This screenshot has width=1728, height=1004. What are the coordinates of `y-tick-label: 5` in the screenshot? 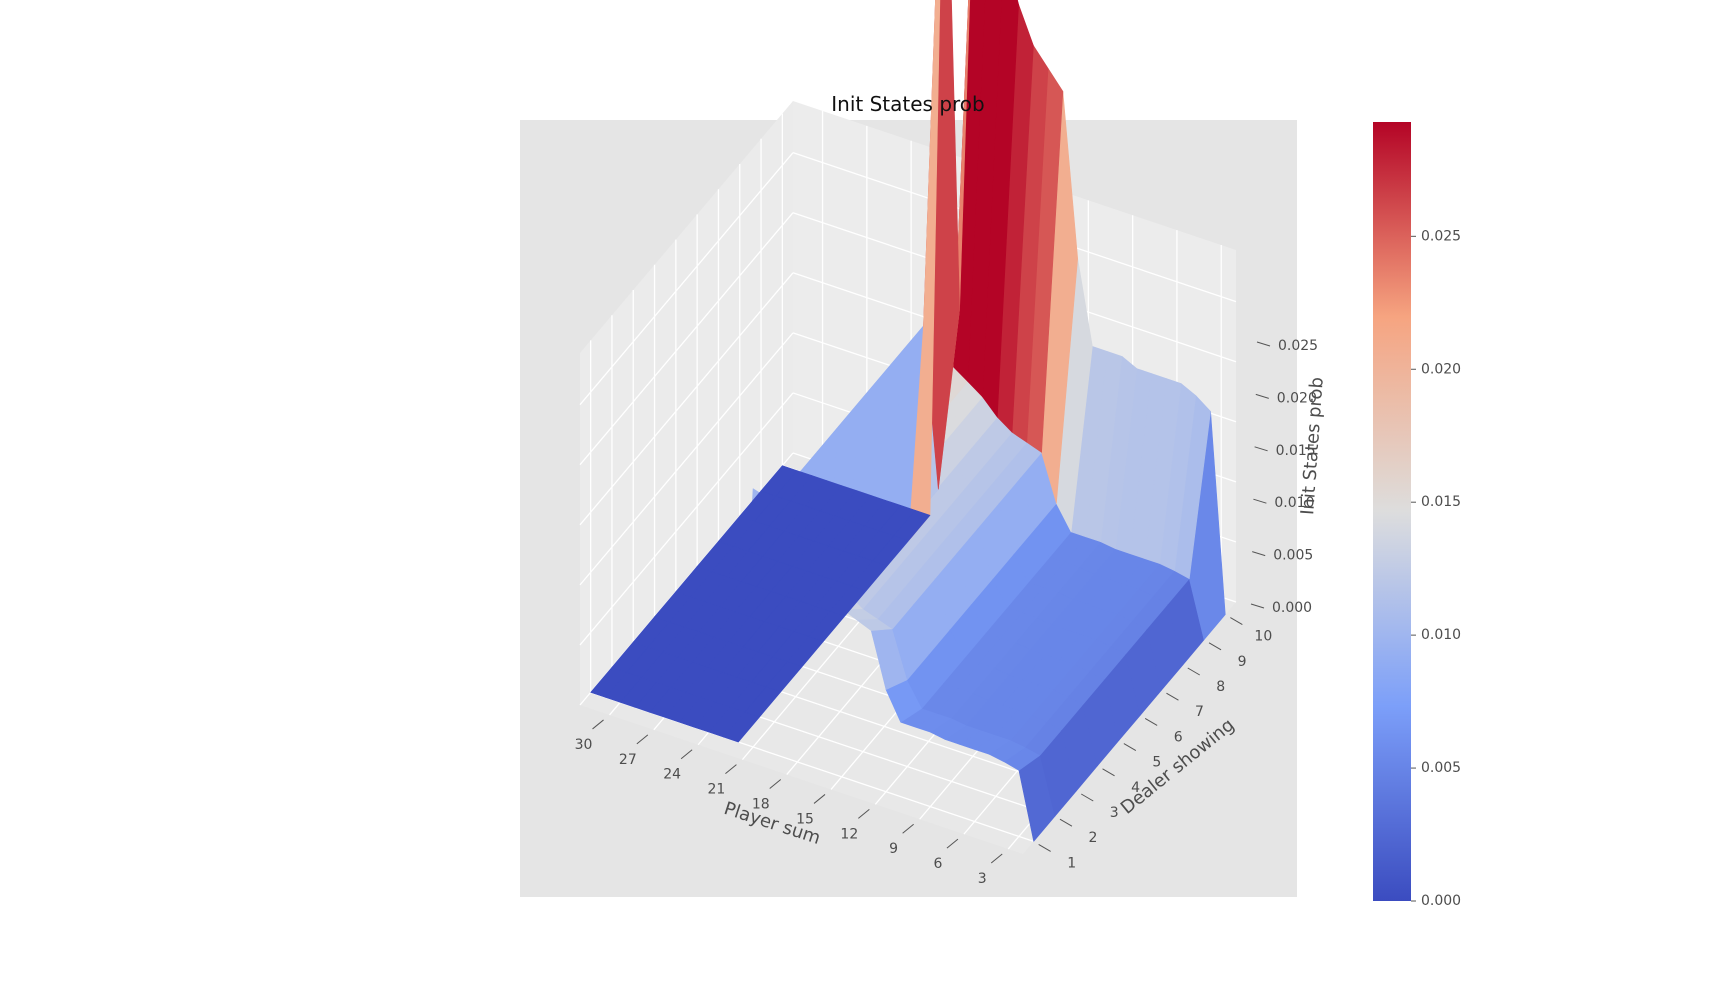 It's located at (1156, 763).